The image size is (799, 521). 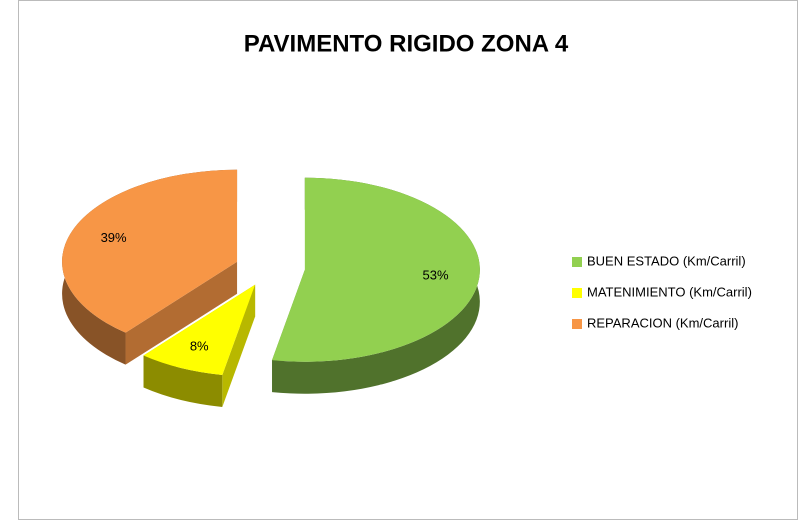 What do you see at coordinates (114, 237) in the screenshot?
I see `data-label: 39%` at bounding box center [114, 237].